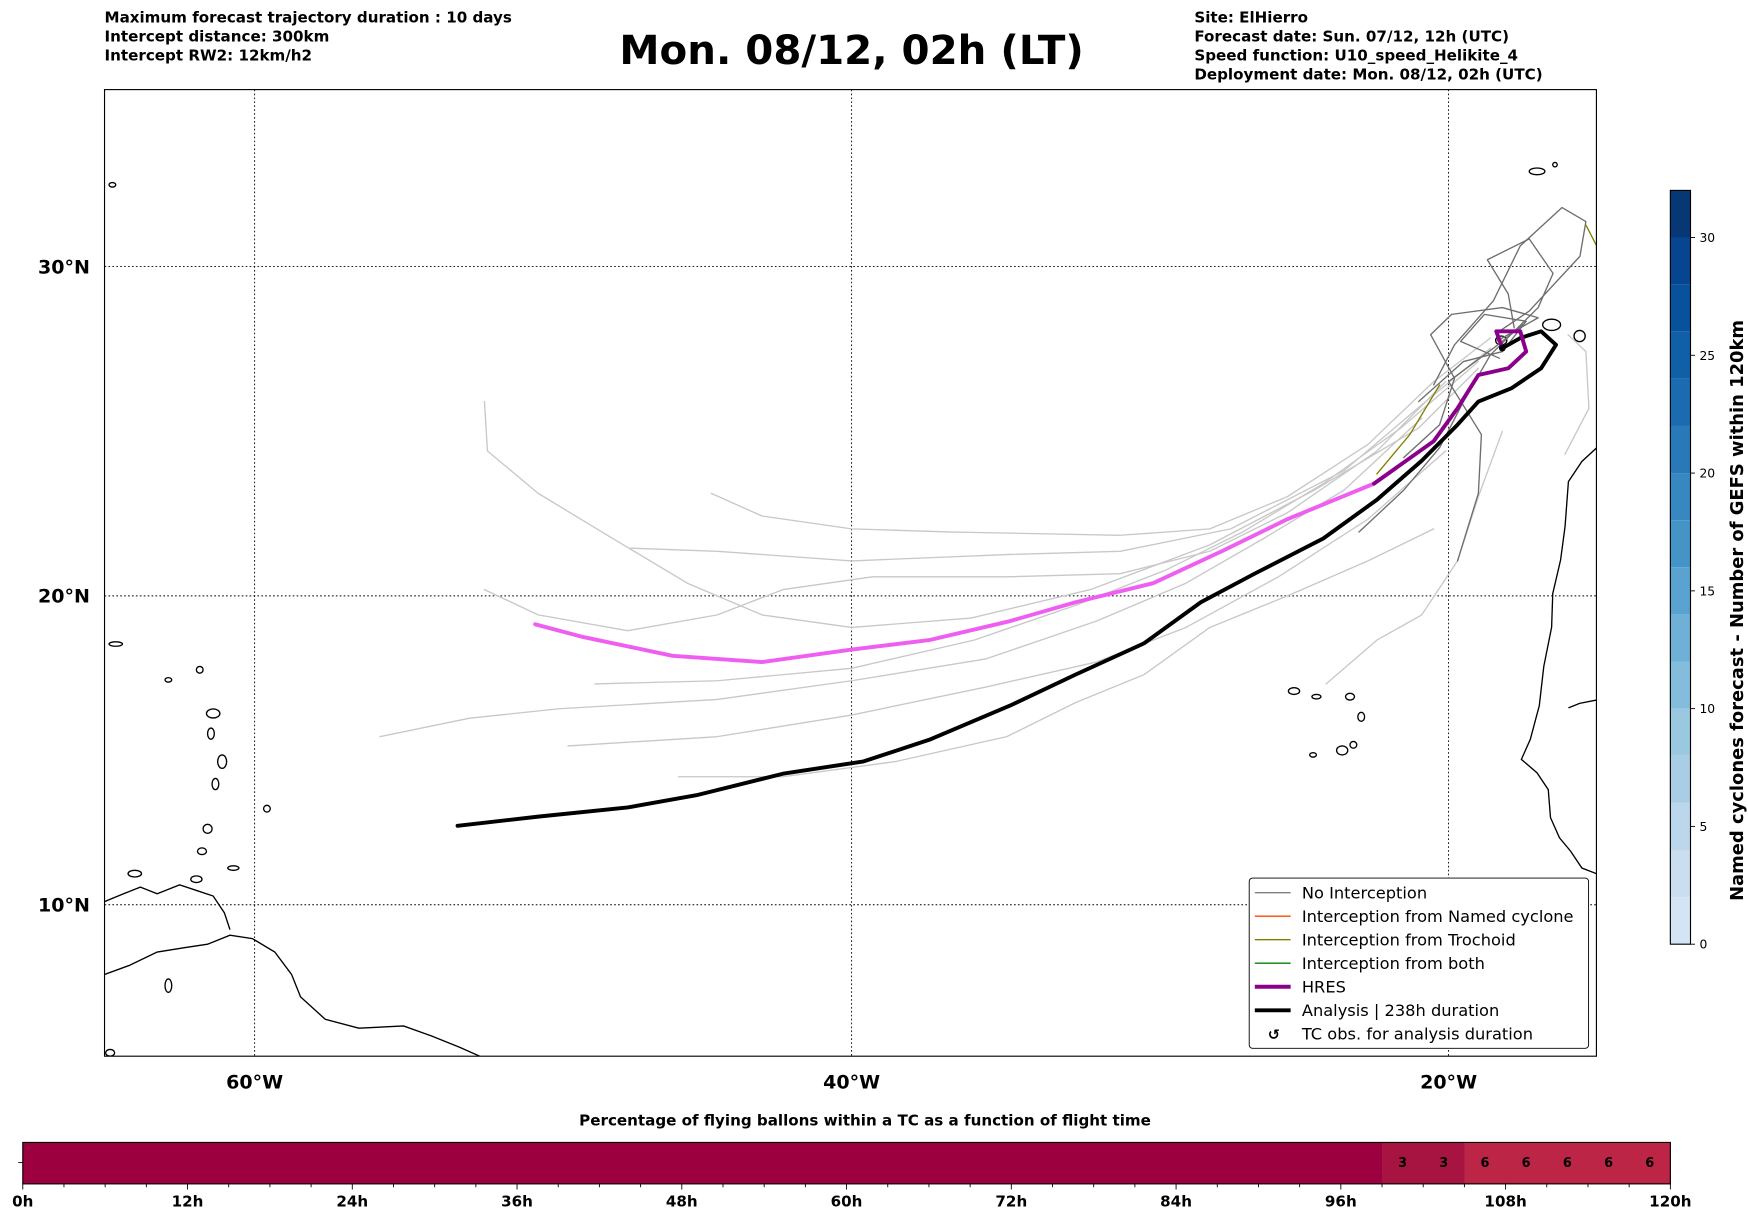  I want to click on trajectory-trochoid-interception, so click(1408, 429).